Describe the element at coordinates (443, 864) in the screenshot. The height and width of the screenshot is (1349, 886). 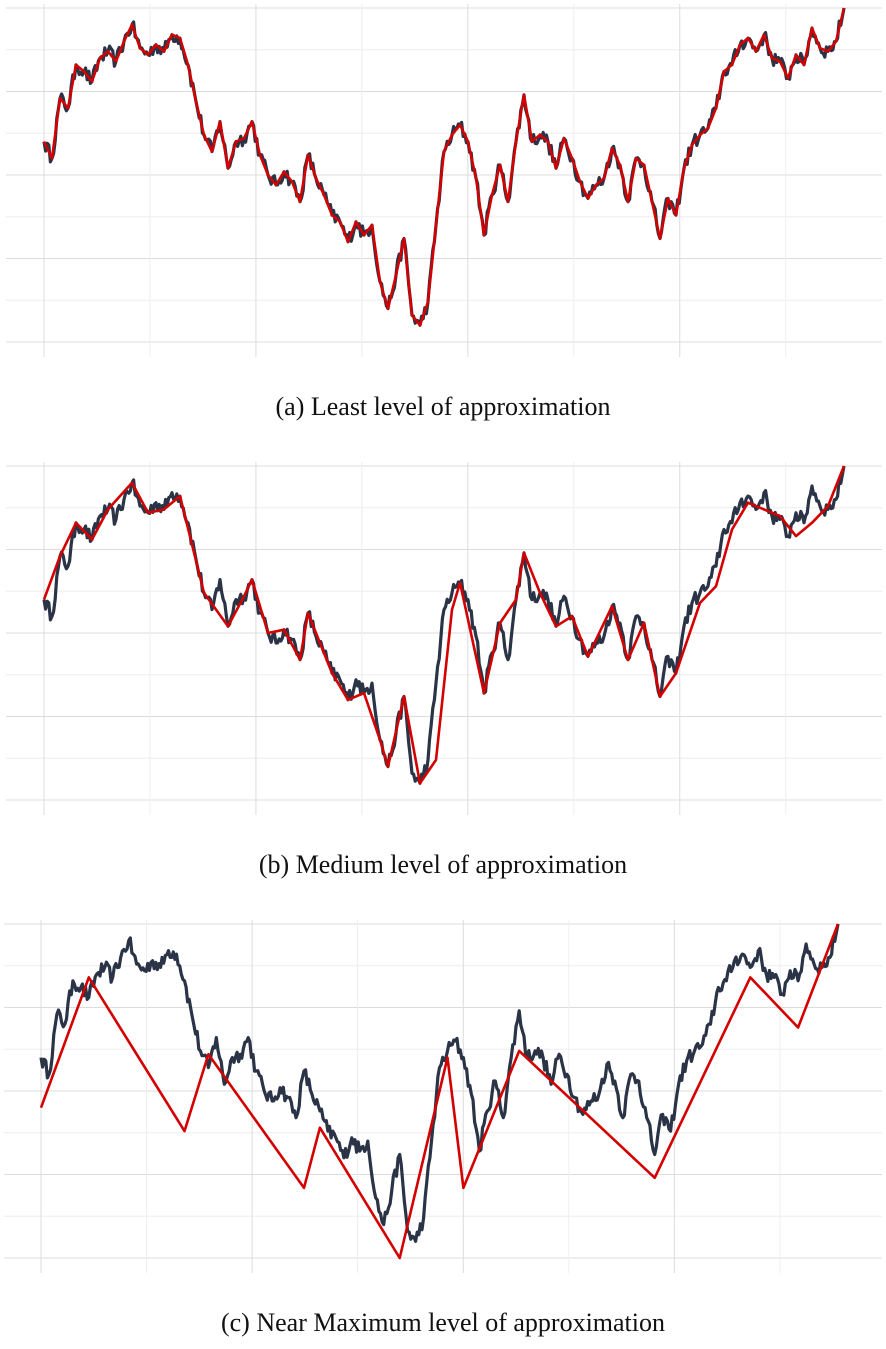
I see `chart-b-caption: (b) Medium level of approximation` at that location.